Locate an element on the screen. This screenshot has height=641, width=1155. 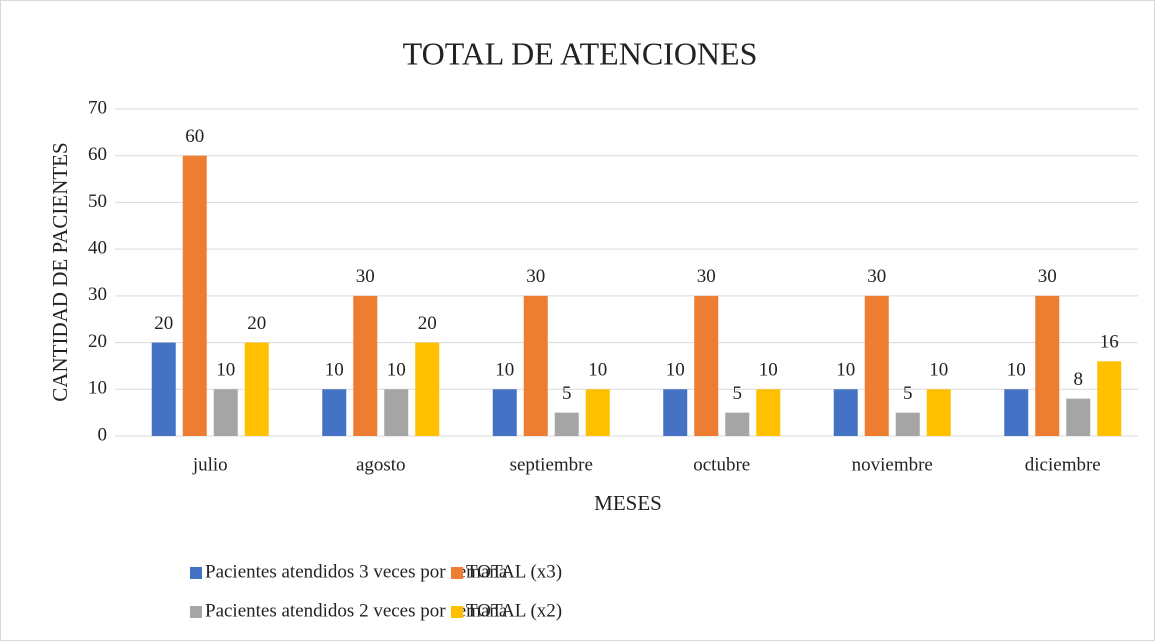
x-tick-label: septiembre is located at coordinates (551, 464).